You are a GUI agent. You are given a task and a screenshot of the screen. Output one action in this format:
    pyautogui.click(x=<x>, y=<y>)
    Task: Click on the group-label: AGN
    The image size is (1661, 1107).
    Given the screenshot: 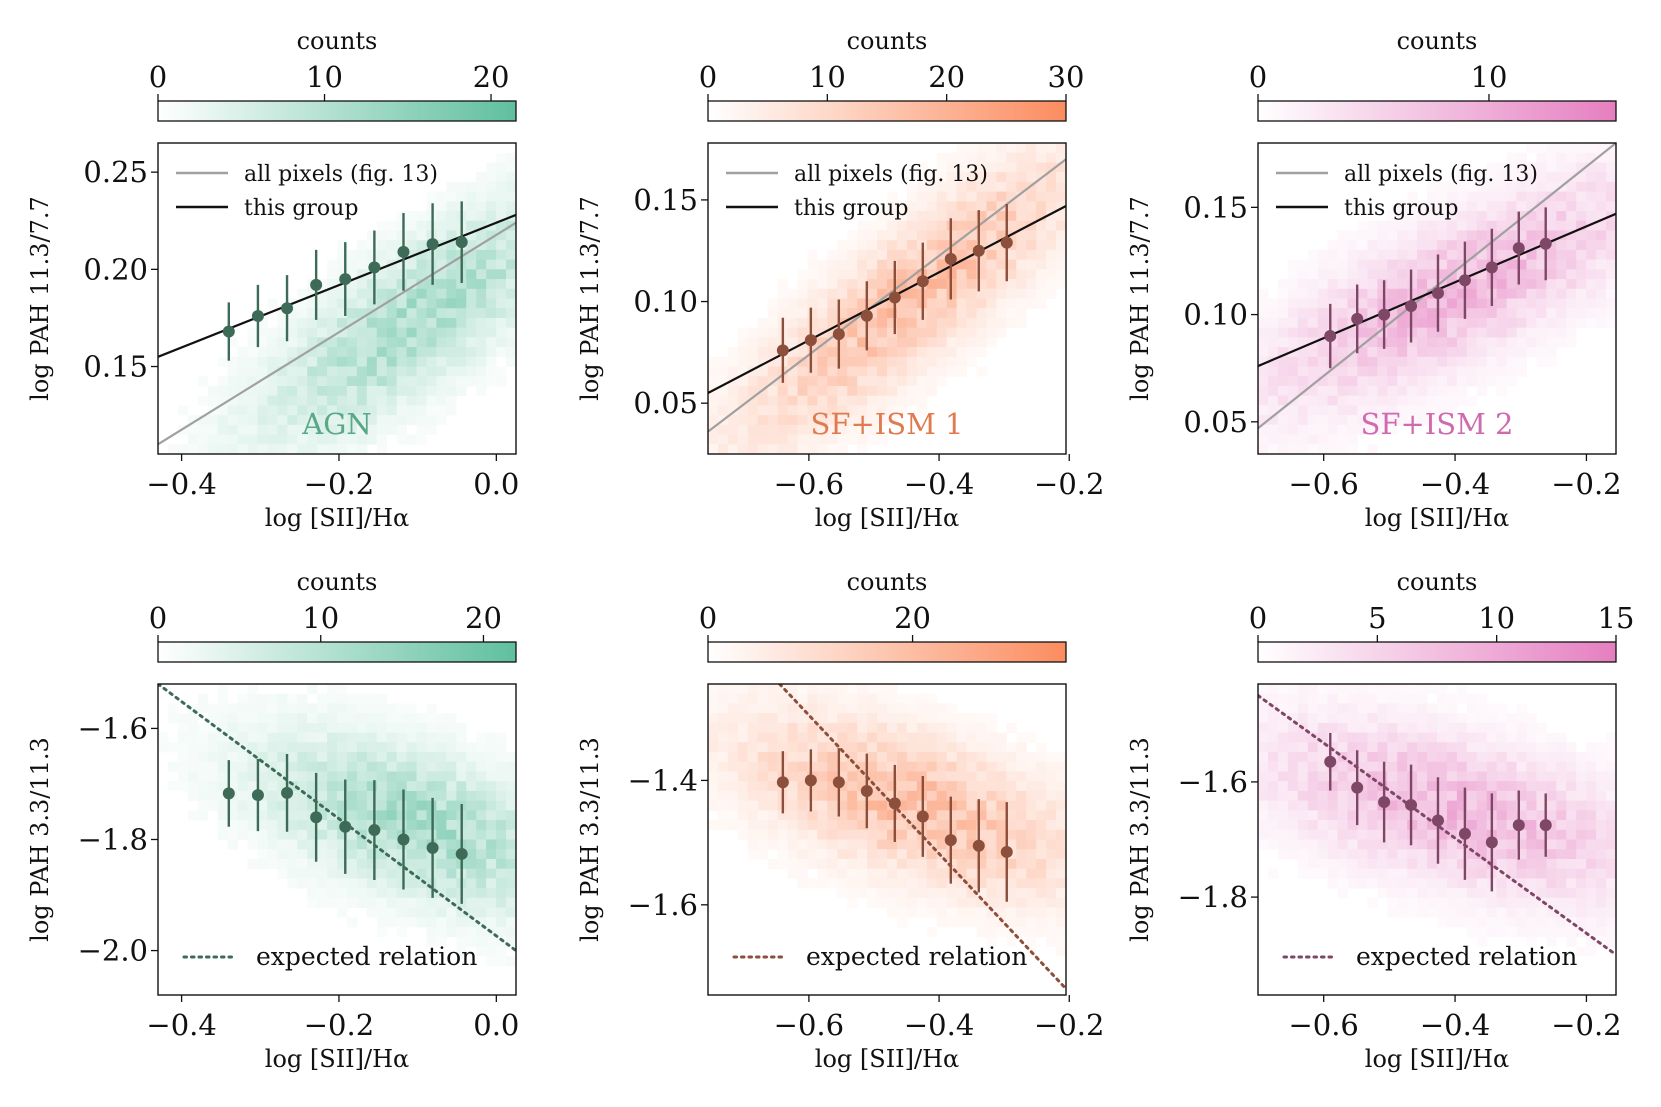 What is the action you would take?
    pyautogui.click(x=336, y=424)
    